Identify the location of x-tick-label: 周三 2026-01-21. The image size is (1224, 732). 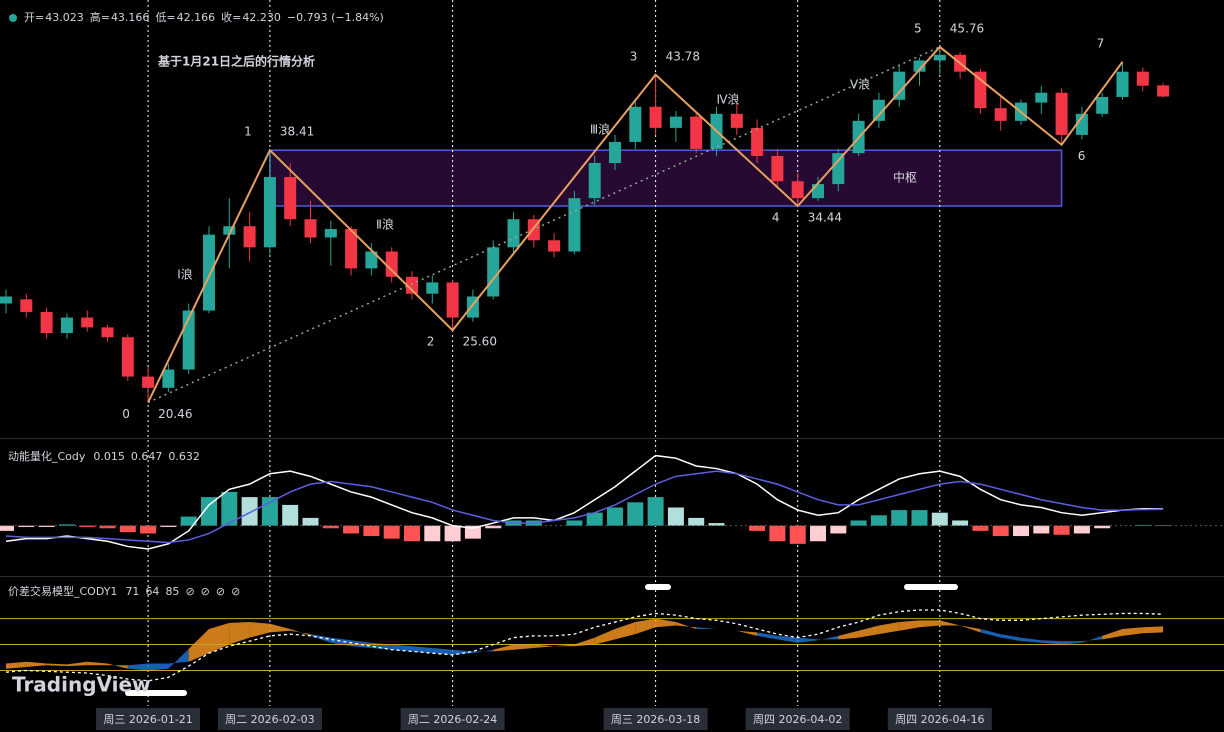
(147, 719).